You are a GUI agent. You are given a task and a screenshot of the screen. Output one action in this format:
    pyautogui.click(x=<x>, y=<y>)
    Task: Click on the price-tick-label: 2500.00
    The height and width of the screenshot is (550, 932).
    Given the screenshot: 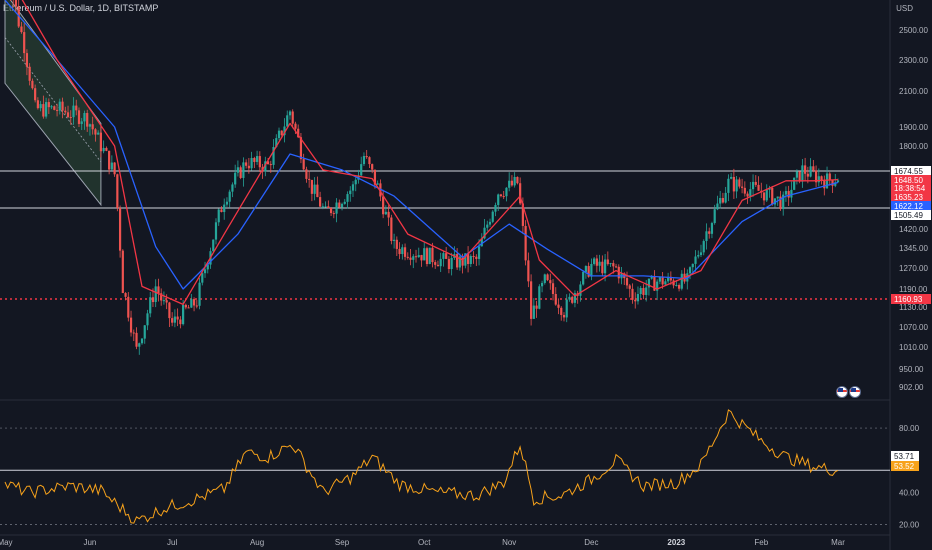 What is the action you would take?
    pyautogui.click(x=913, y=30)
    